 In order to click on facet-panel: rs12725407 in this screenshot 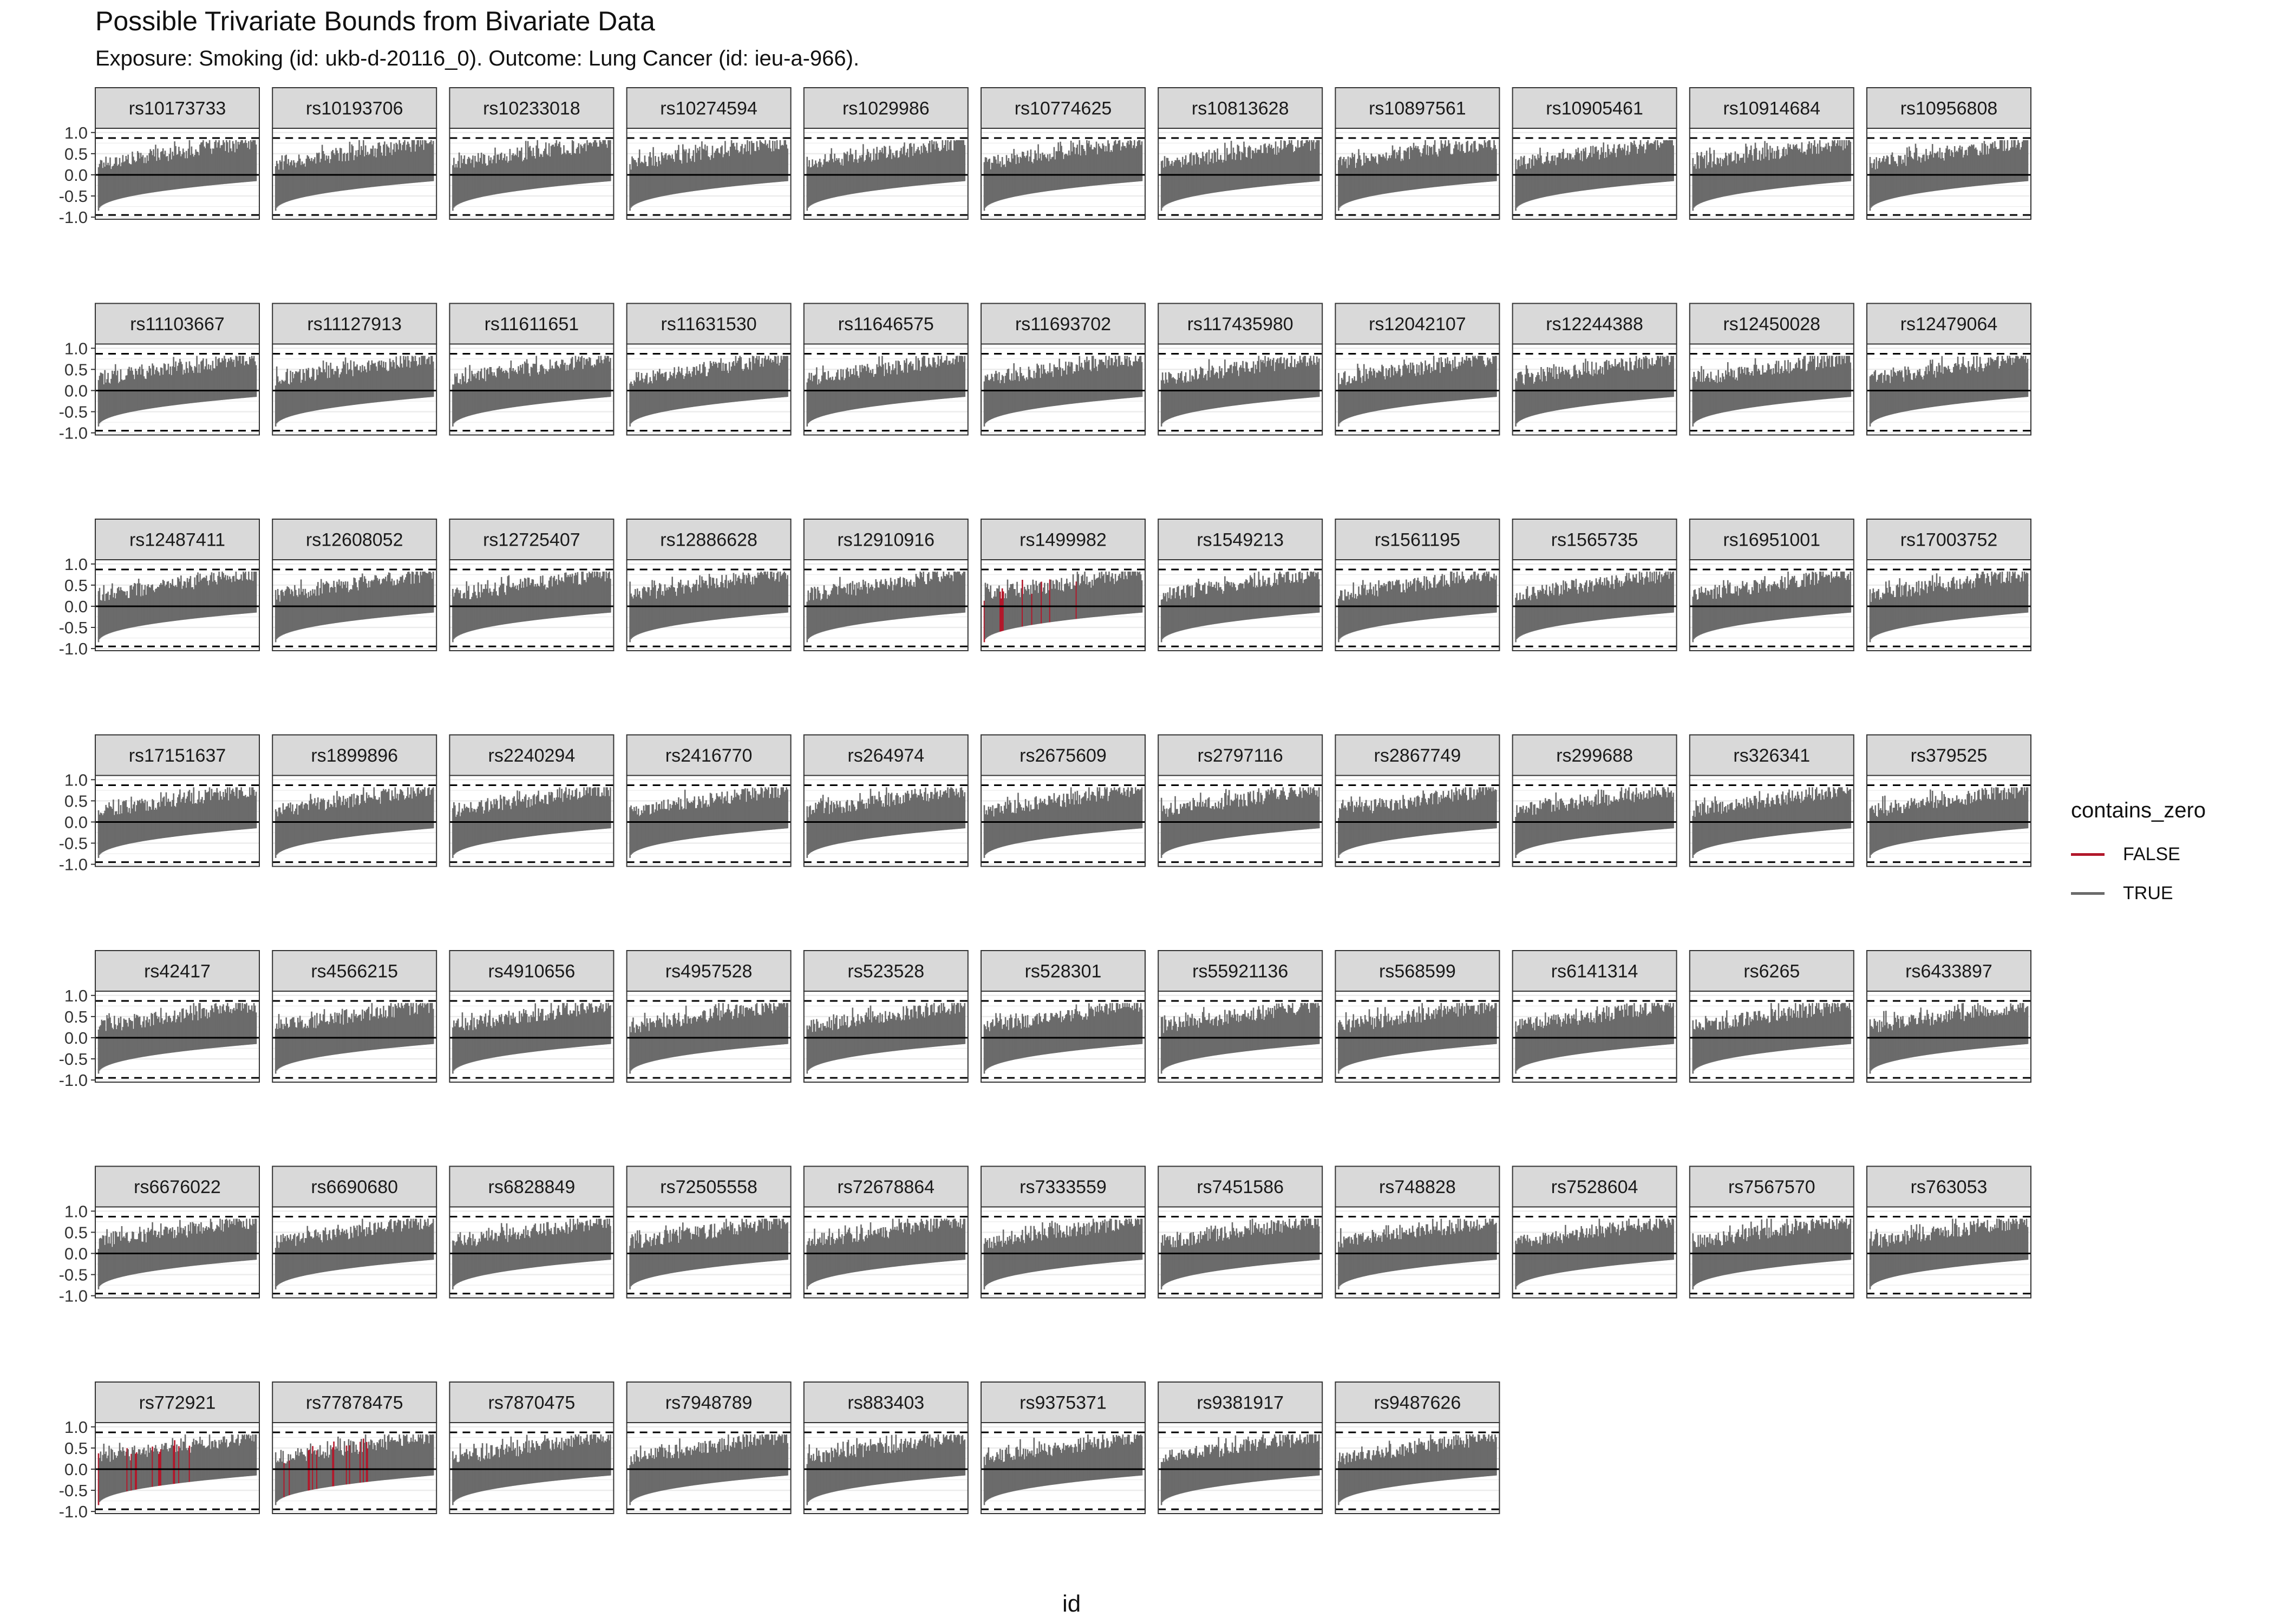, I will do `click(532, 585)`.